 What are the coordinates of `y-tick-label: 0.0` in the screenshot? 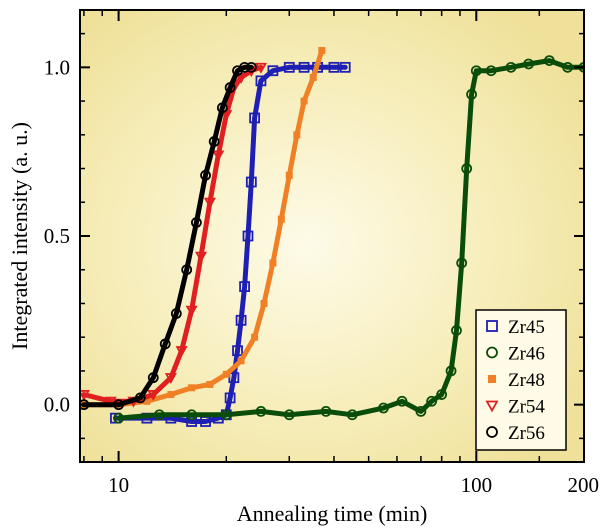 It's located at (57, 405).